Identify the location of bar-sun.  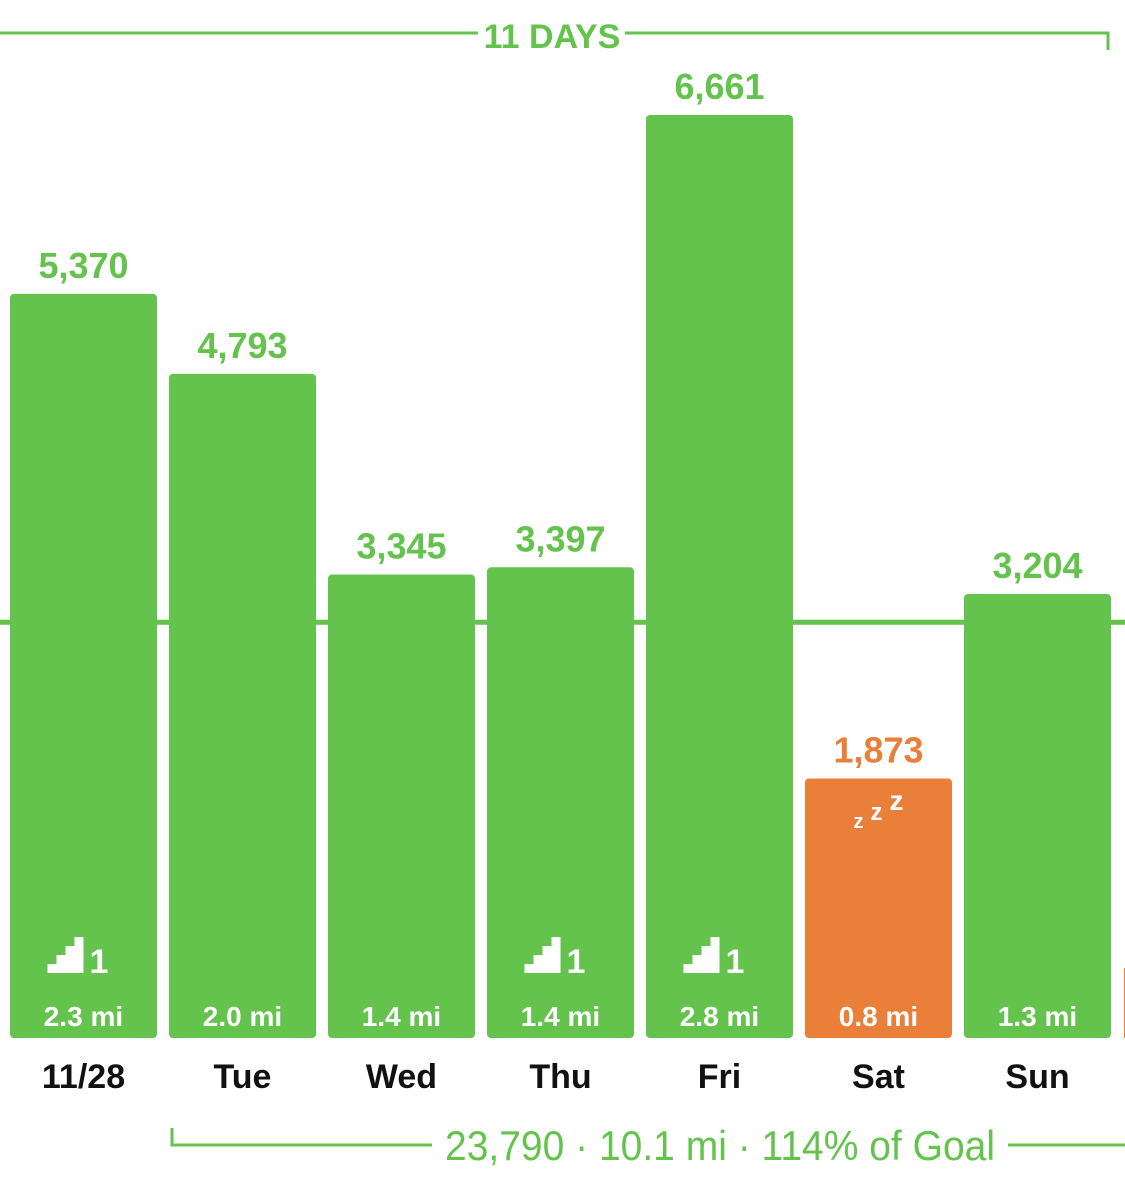
(1037, 816).